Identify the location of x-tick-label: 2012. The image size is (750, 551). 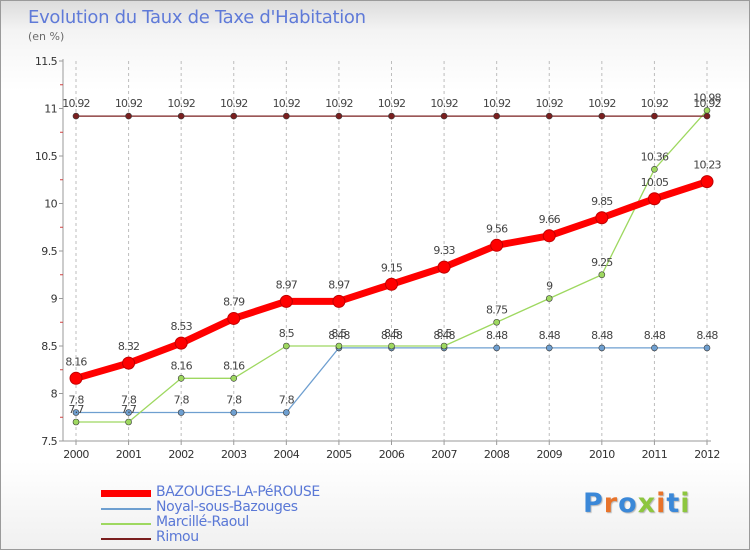
(707, 454).